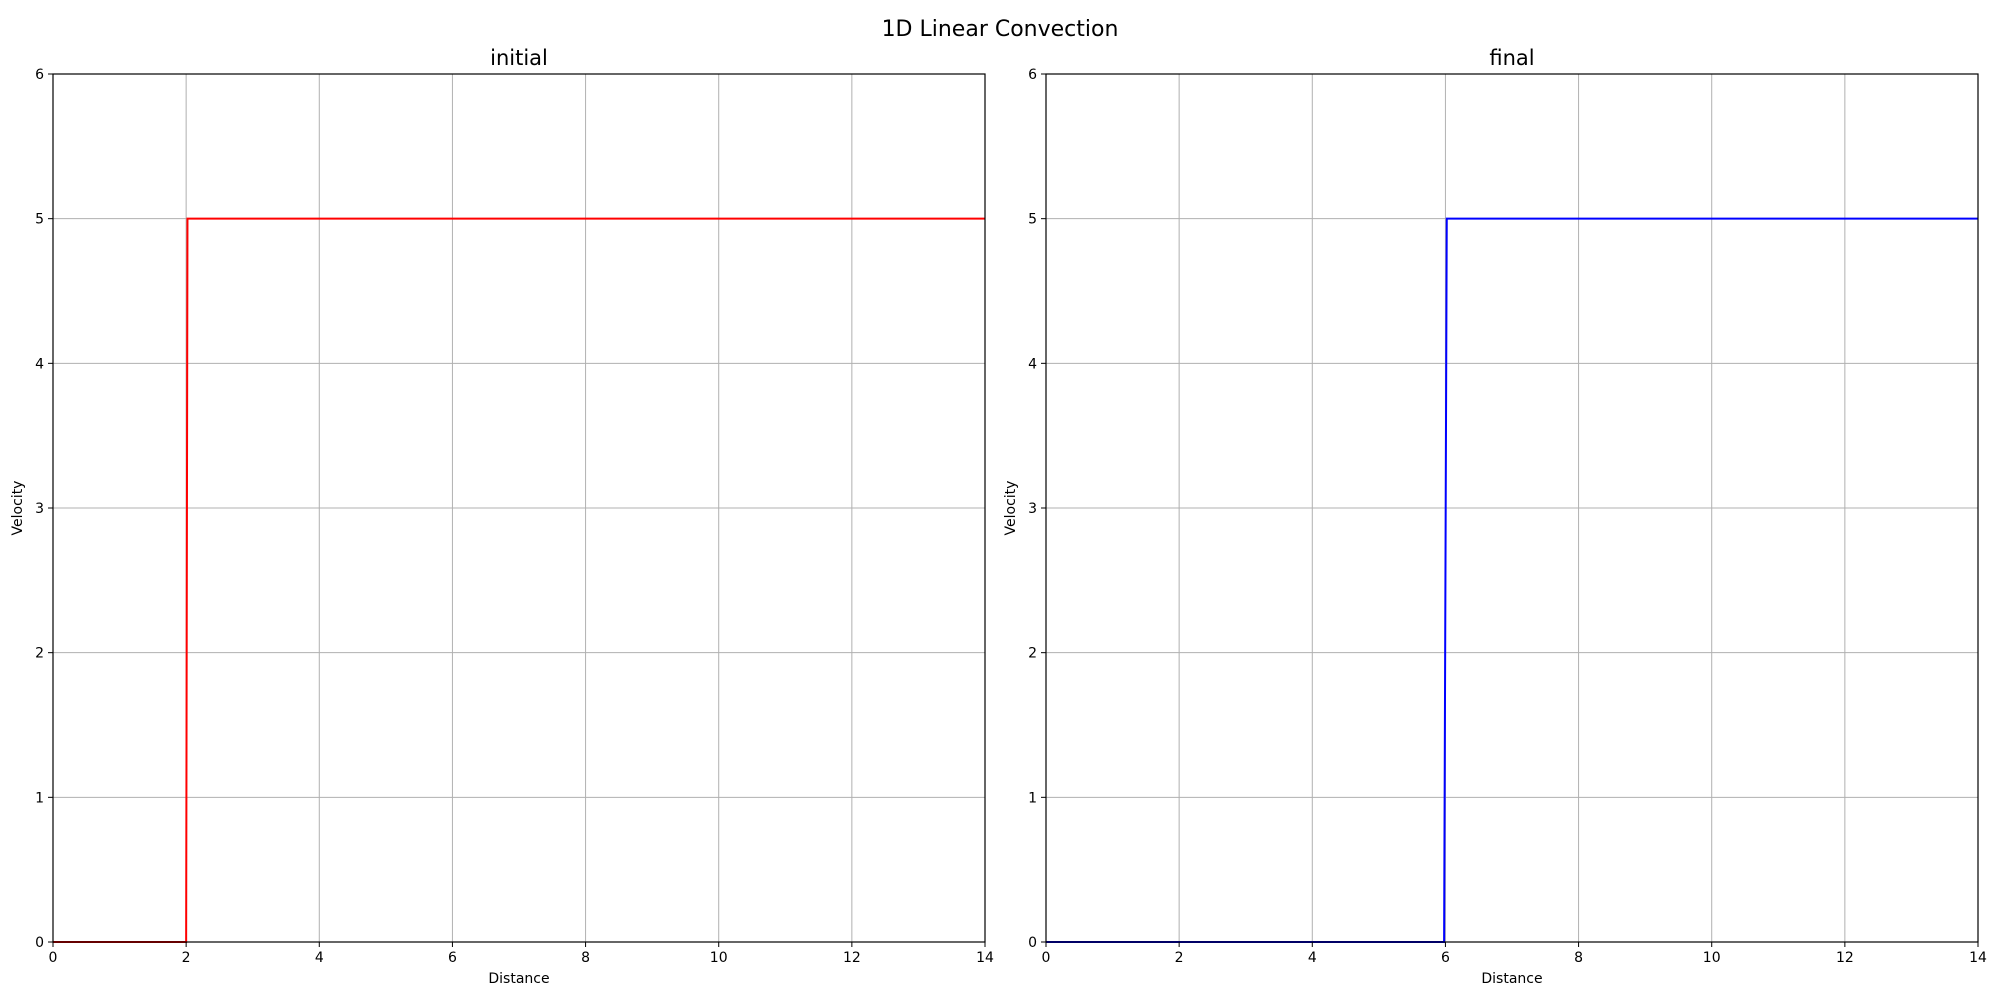 This screenshot has width=2000, height=1000. What do you see at coordinates (39, 75) in the screenshot?
I see `initial-ytick-label: 6` at bounding box center [39, 75].